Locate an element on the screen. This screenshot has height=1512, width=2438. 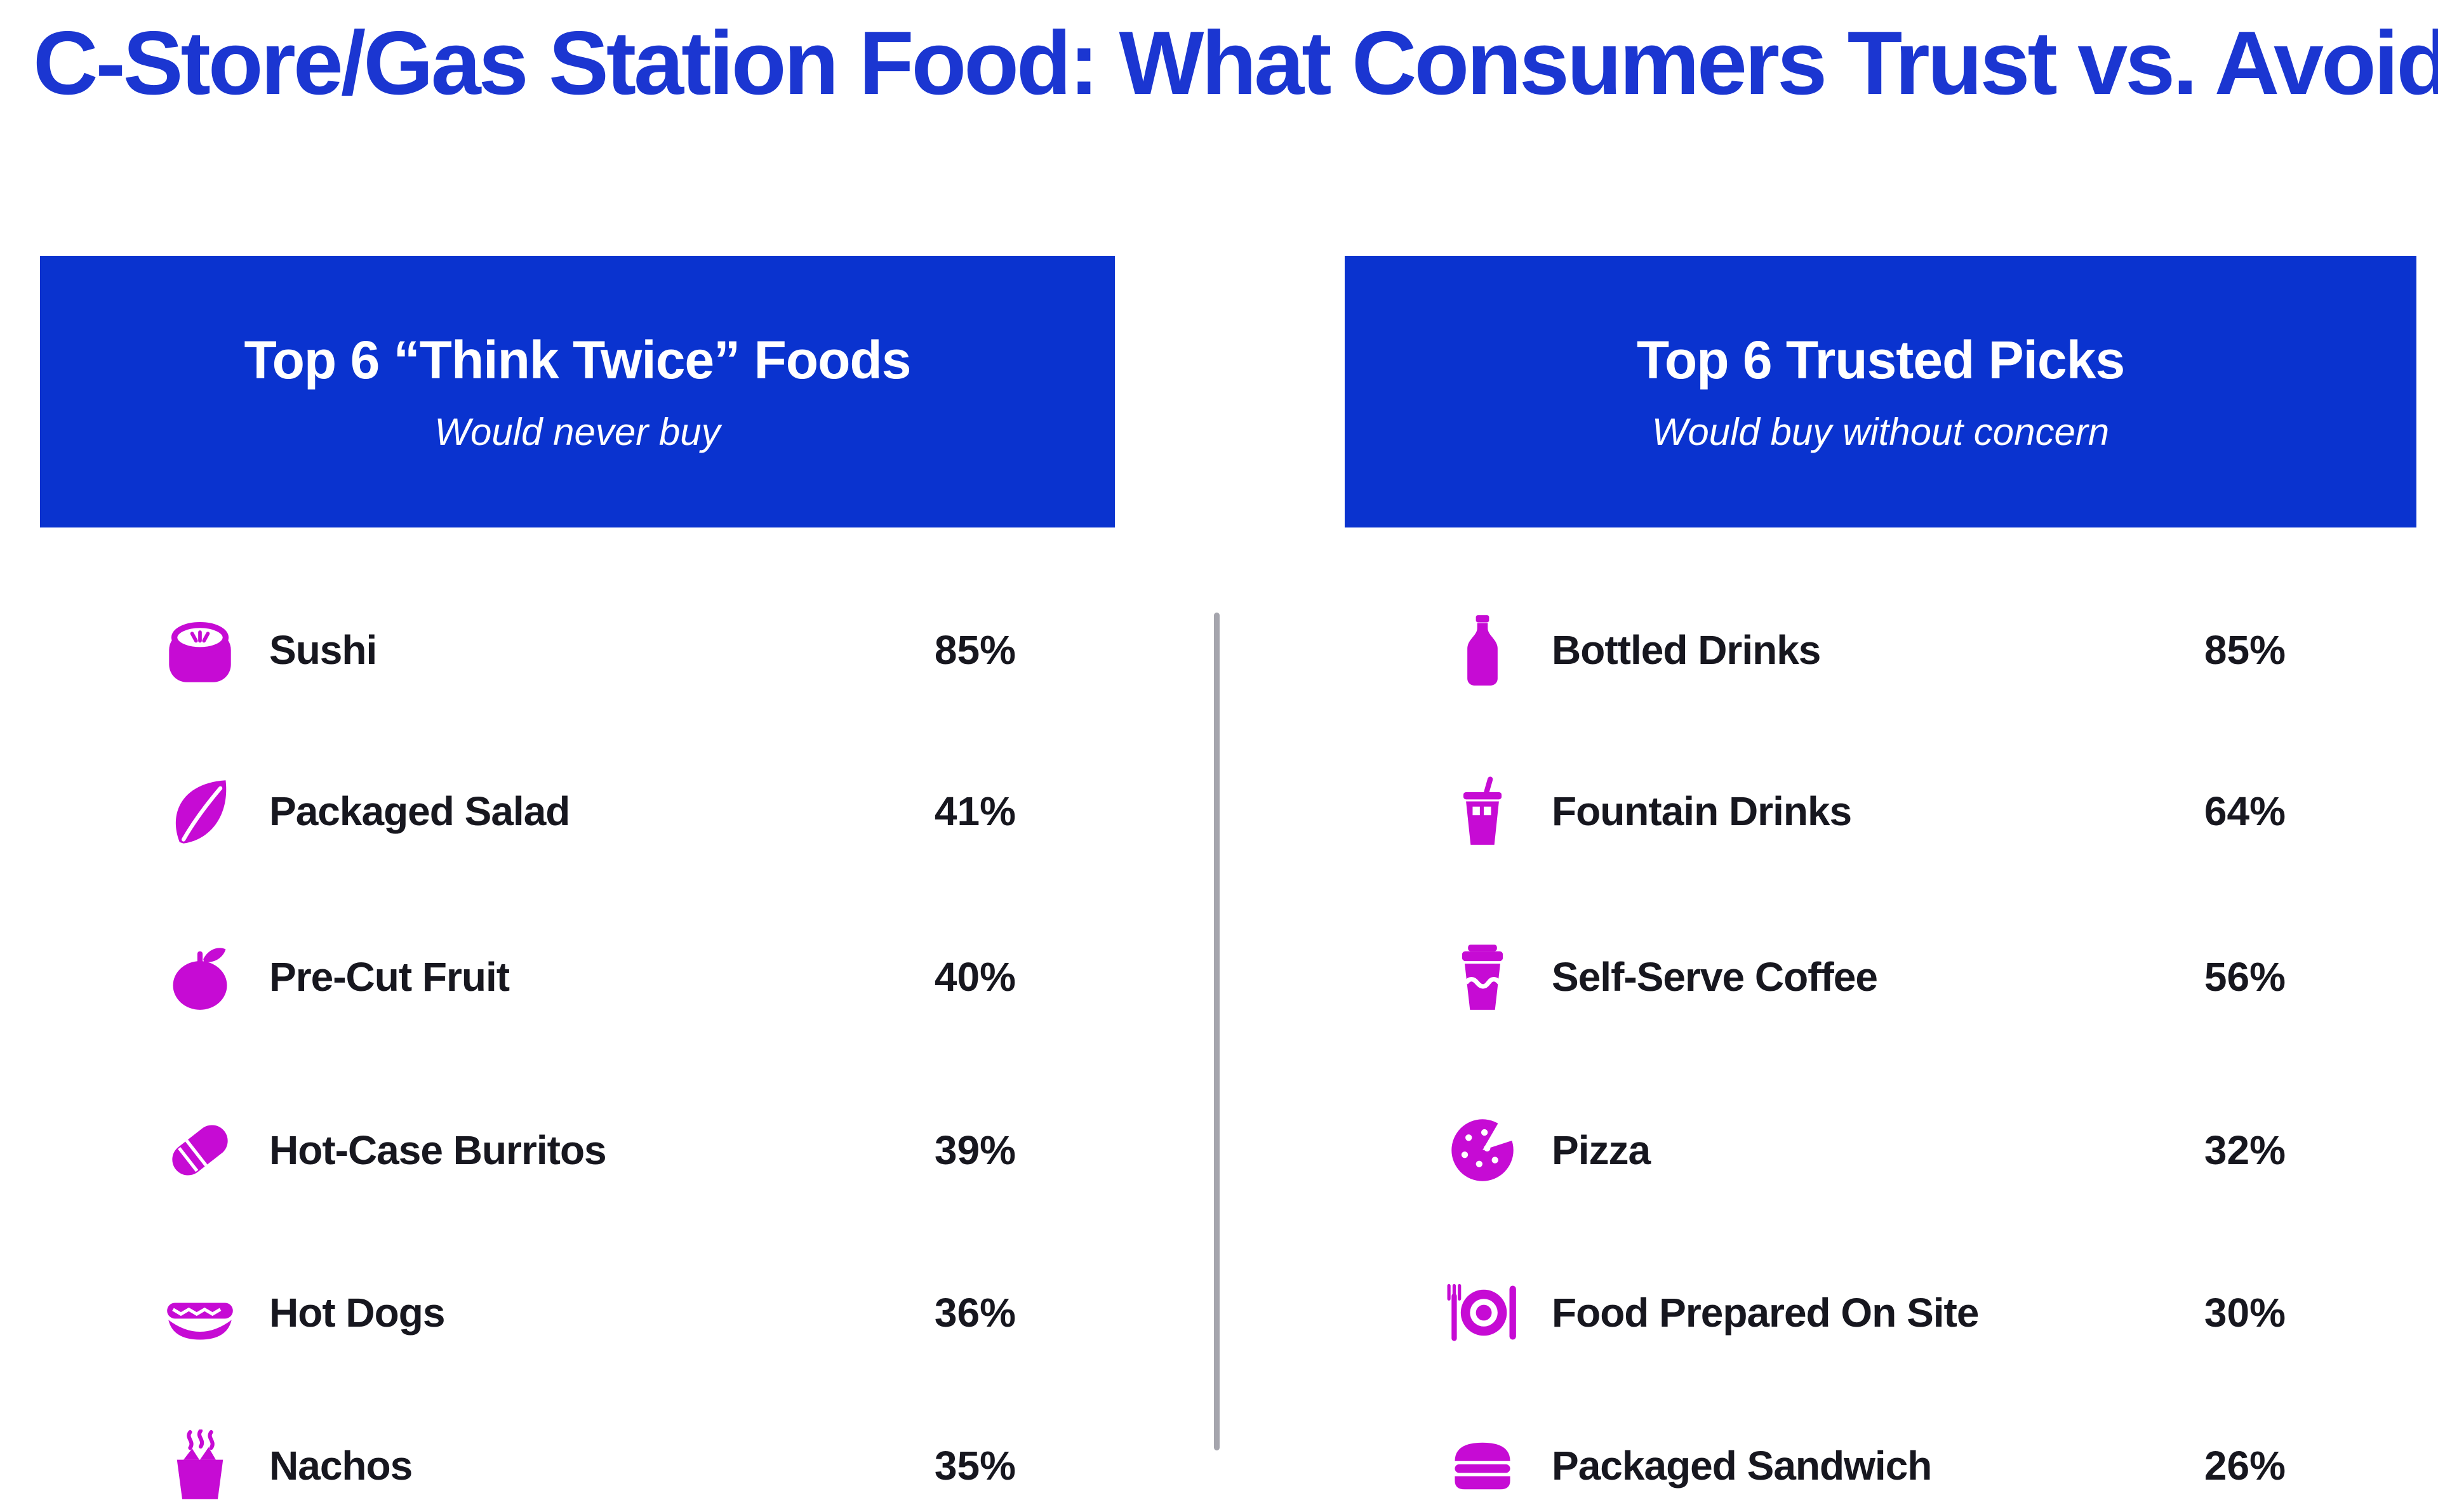
list-item: Packaged Salad 41% is located at coordinates (587, 811).